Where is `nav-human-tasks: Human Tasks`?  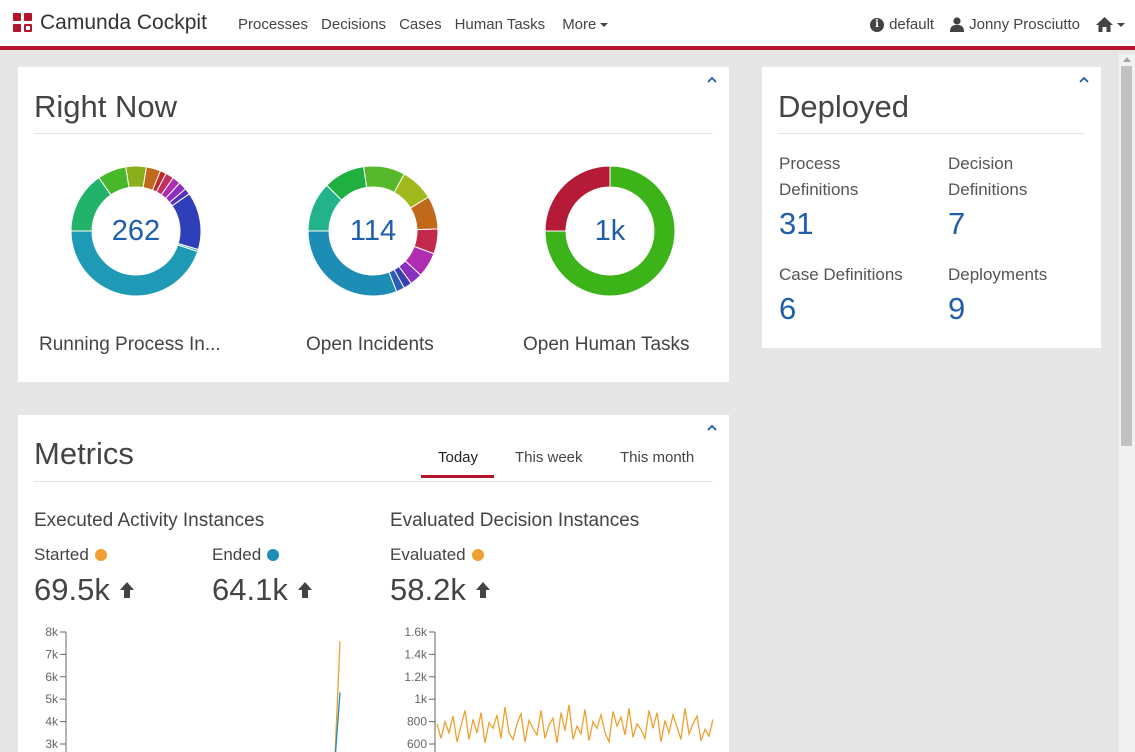 nav-human-tasks: Human Tasks is located at coordinates (500, 24).